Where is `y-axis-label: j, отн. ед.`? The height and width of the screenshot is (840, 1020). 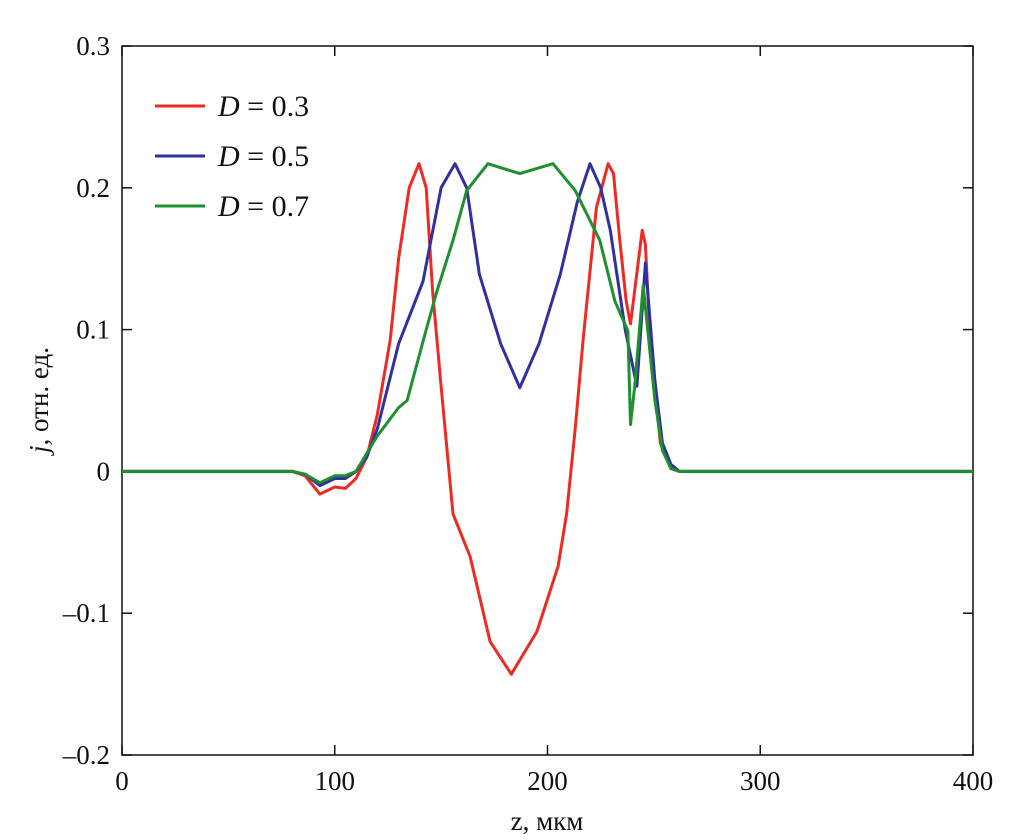
y-axis-label: j, отн. ед. is located at coordinates (39, 401).